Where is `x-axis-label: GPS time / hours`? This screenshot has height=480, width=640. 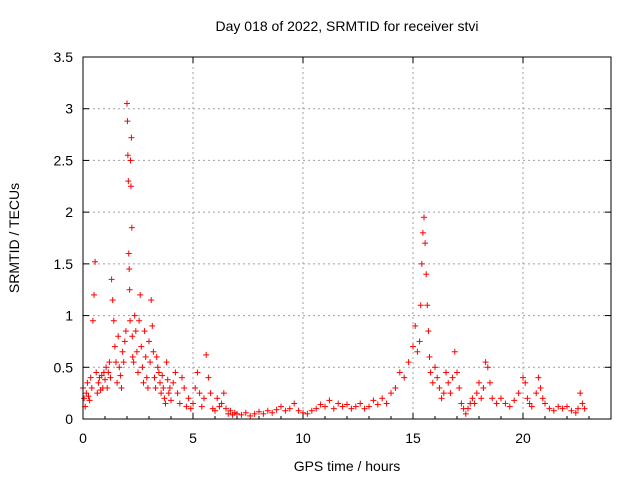 x-axis-label: GPS time / hours is located at coordinates (347, 466).